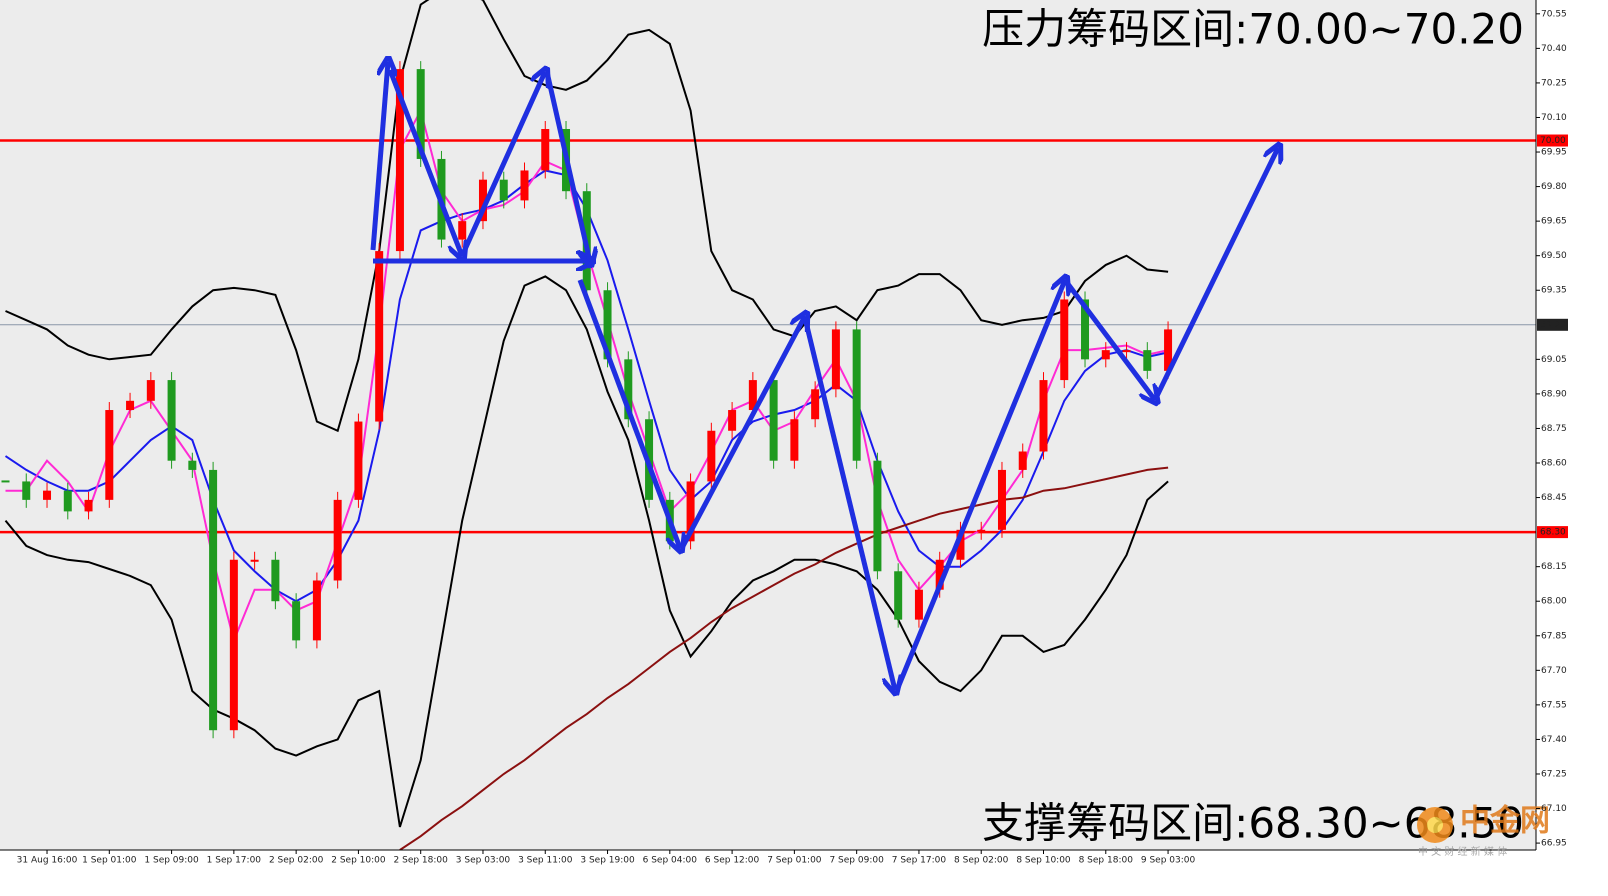  What do you see at coordinates (856, 861) in the screenshot?
I see `x-tick-label: 7 Sep 09:00` at bounding box center [856, 861].